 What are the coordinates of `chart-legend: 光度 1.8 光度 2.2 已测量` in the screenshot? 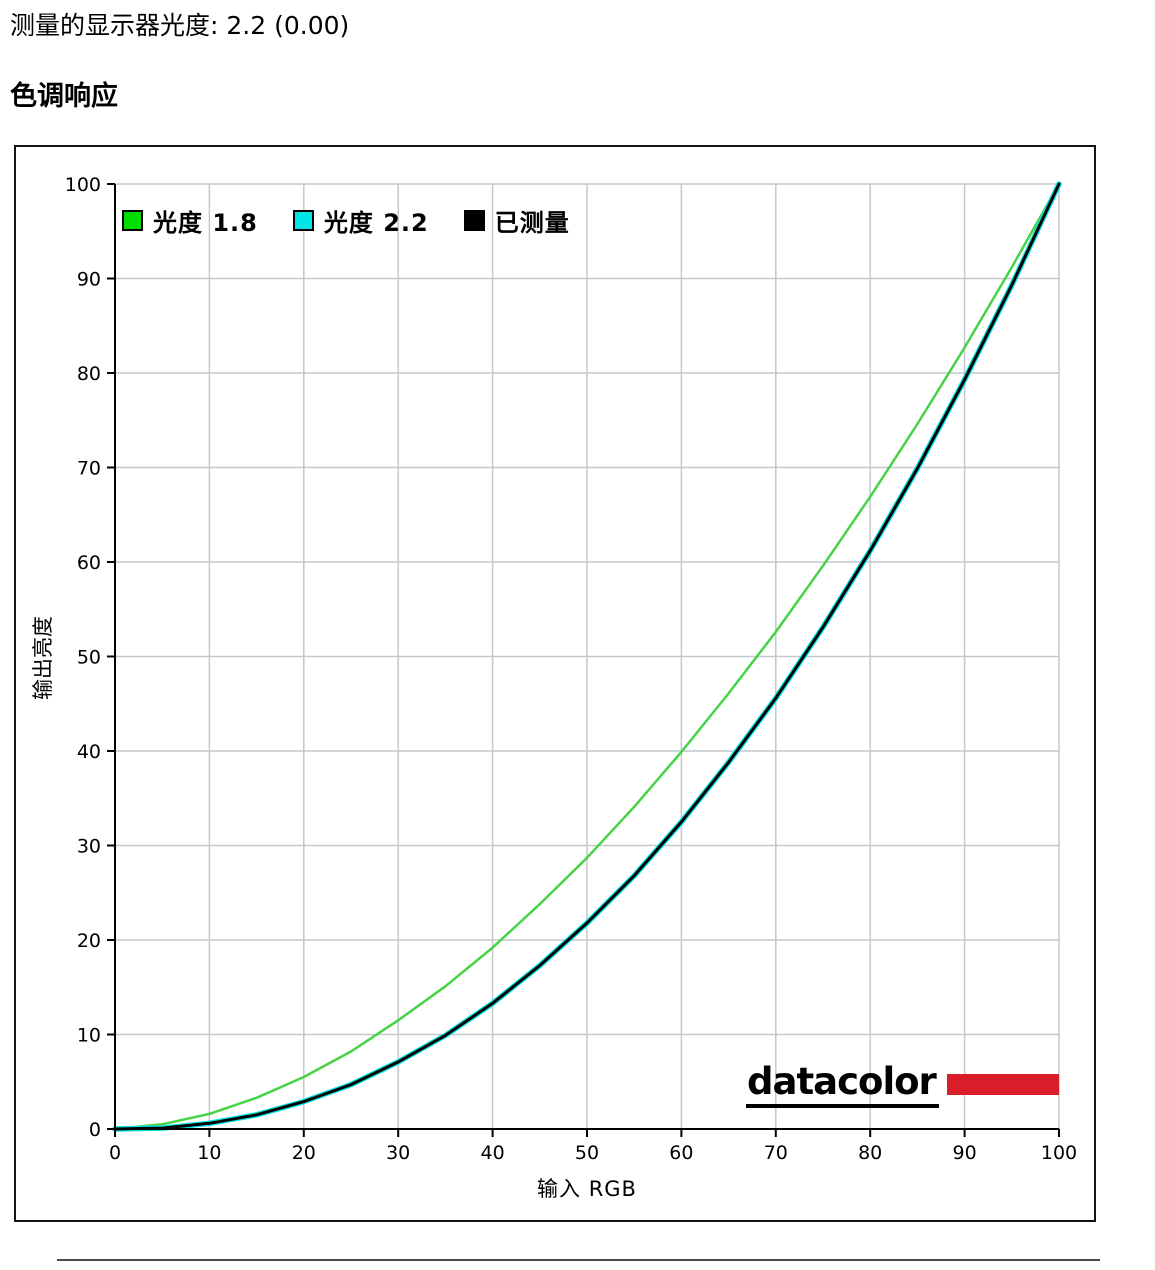 It's located at (346, 220).